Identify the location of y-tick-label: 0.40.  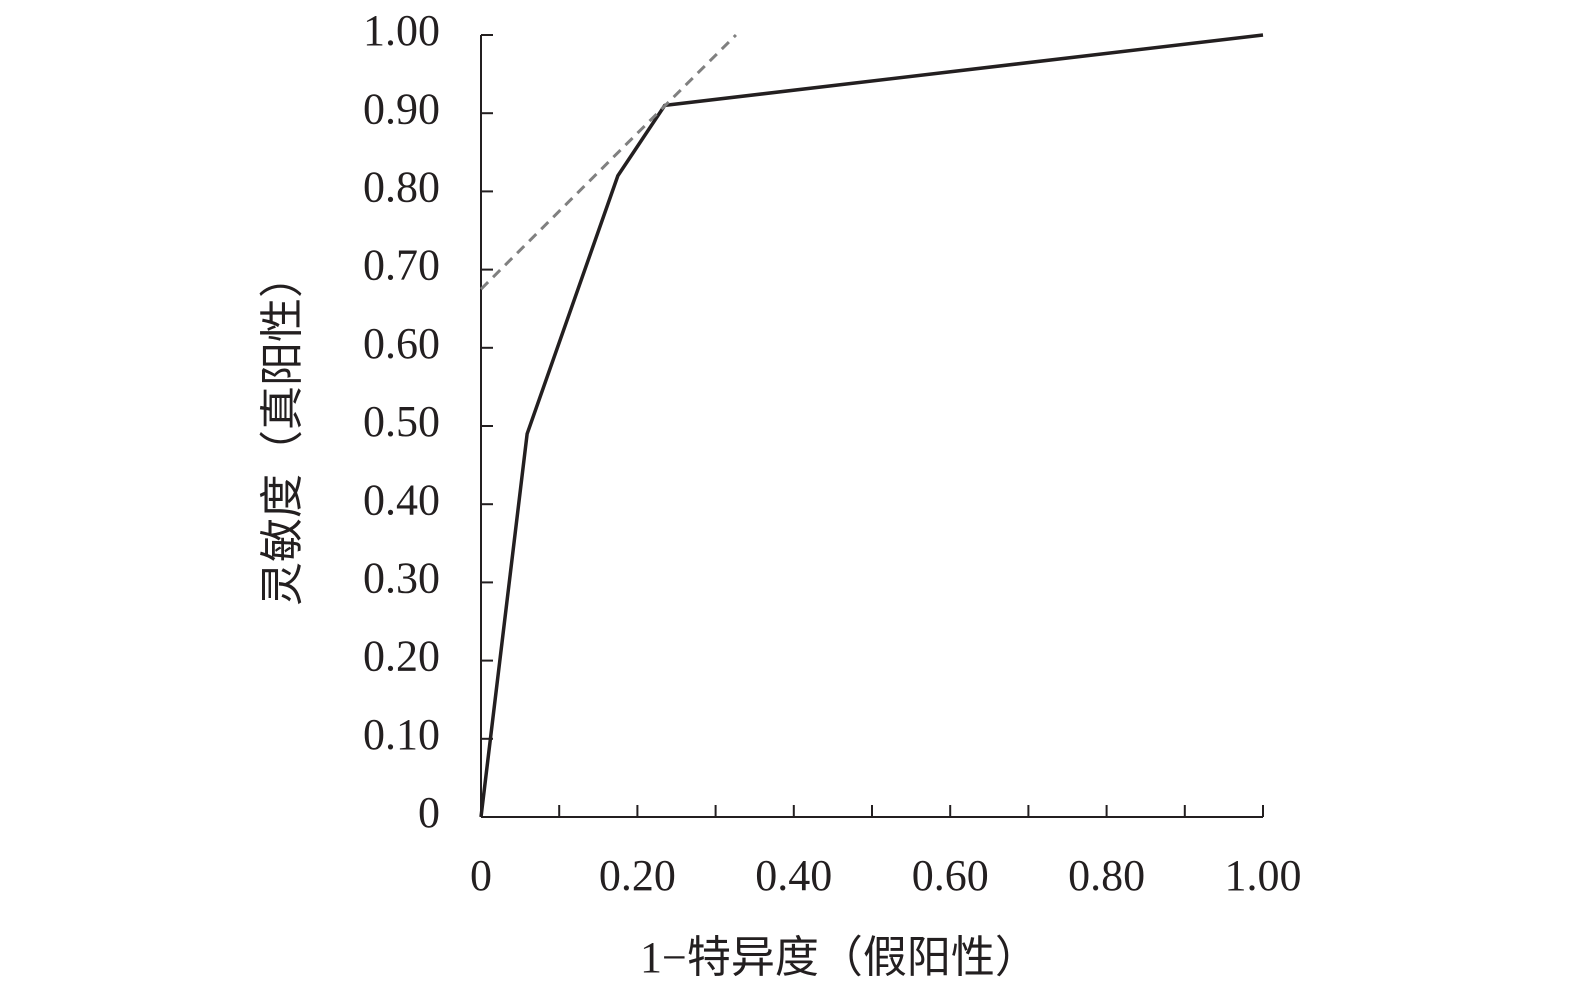
(401, 499).